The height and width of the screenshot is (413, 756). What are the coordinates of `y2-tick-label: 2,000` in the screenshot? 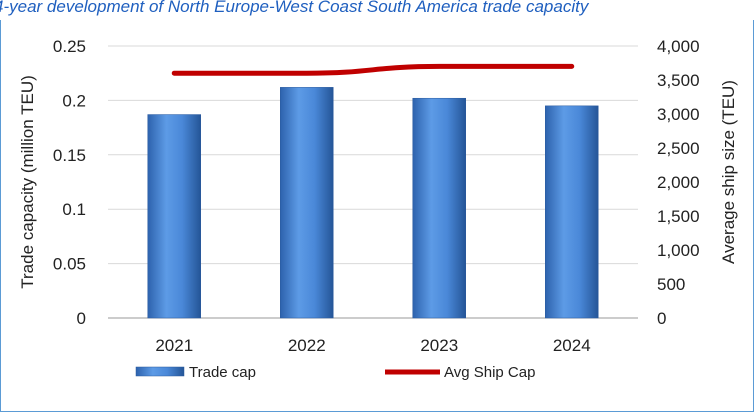 It's located at (678, 182).